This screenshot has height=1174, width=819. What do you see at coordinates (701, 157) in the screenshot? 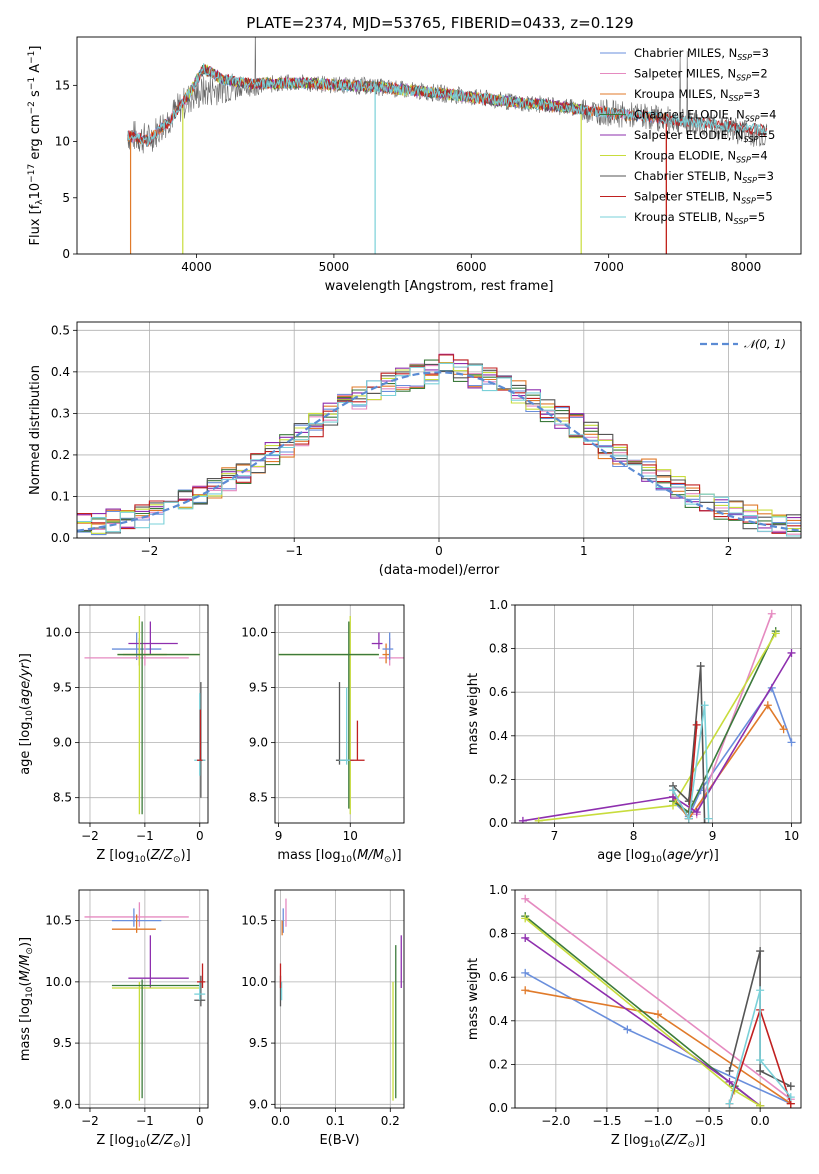
I see `legend-entry: Kroupa ELODIE, NSSP=4` at bounding box center [701, 157].